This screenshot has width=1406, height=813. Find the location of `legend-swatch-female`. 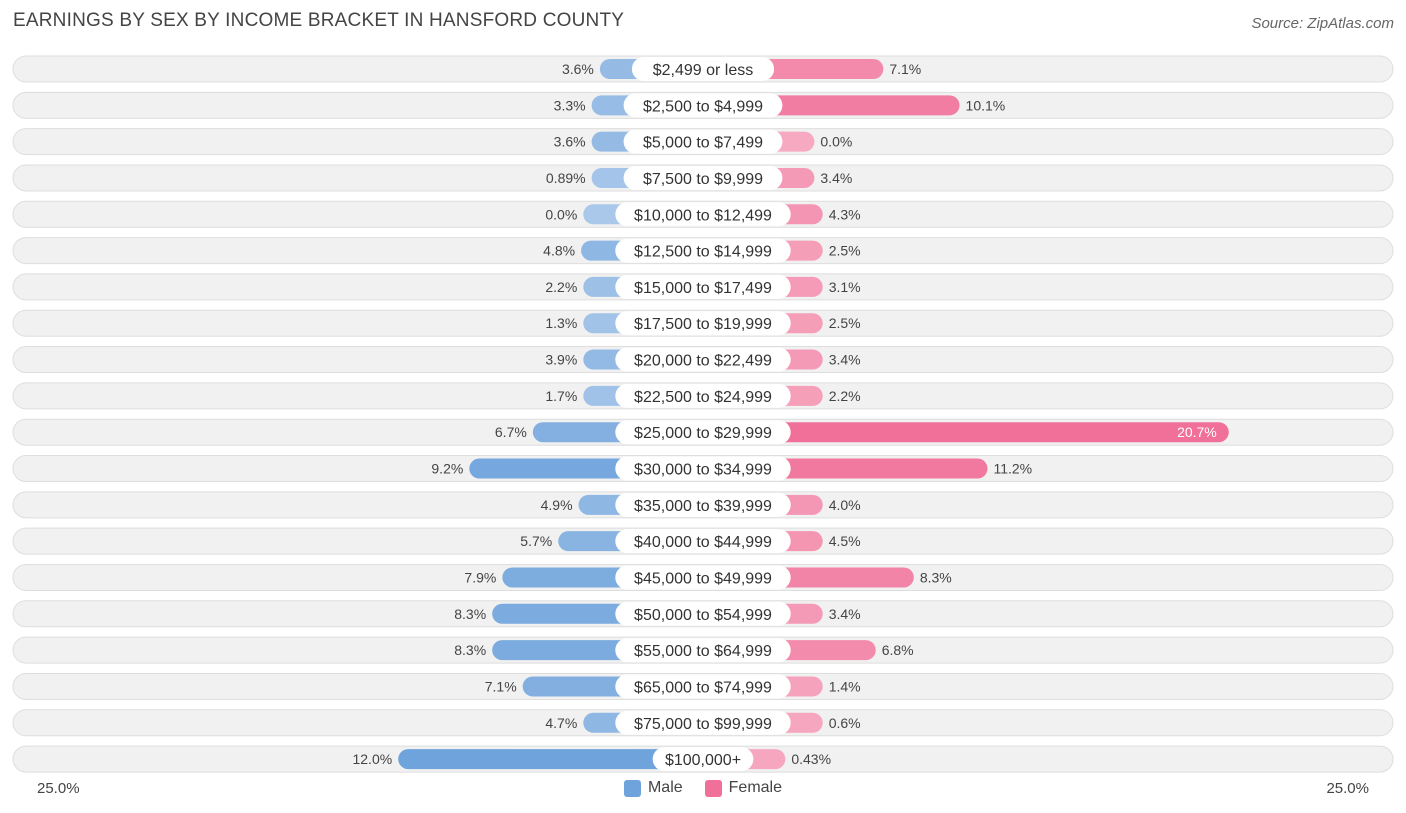

legend-swatch-female is located at coordinates (713, 788).